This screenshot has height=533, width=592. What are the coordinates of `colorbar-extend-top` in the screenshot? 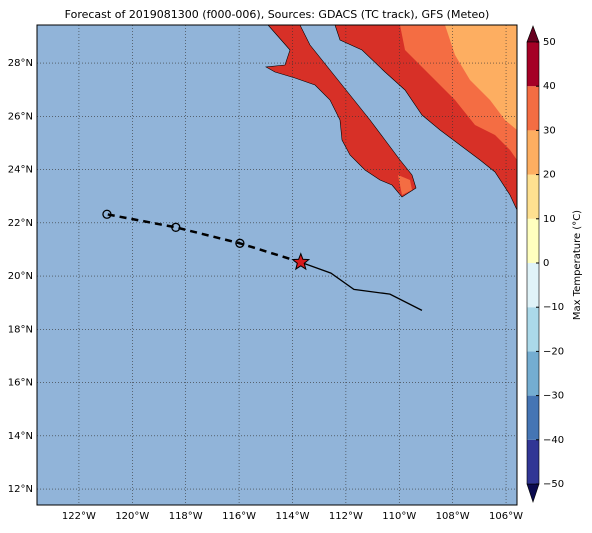 It's located at (533, 34).